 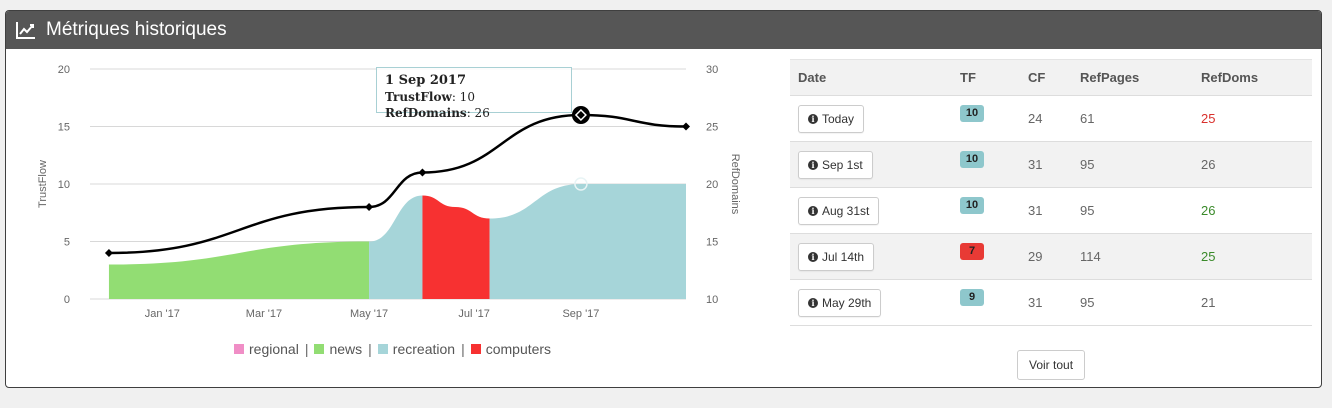 I want to click on left-tick-label: 5, so click(x=67, y=243).